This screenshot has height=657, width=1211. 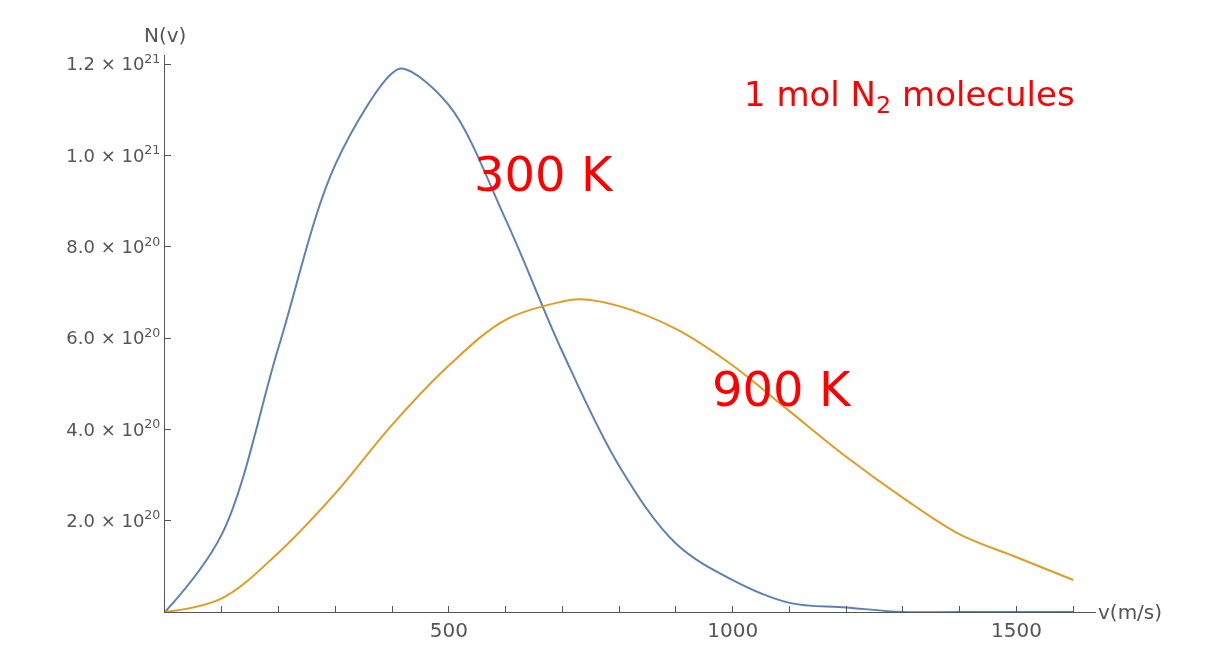 I want to click on y-tick-label: 2.0 × 10$^{20}$, so click(x=113, y=519).